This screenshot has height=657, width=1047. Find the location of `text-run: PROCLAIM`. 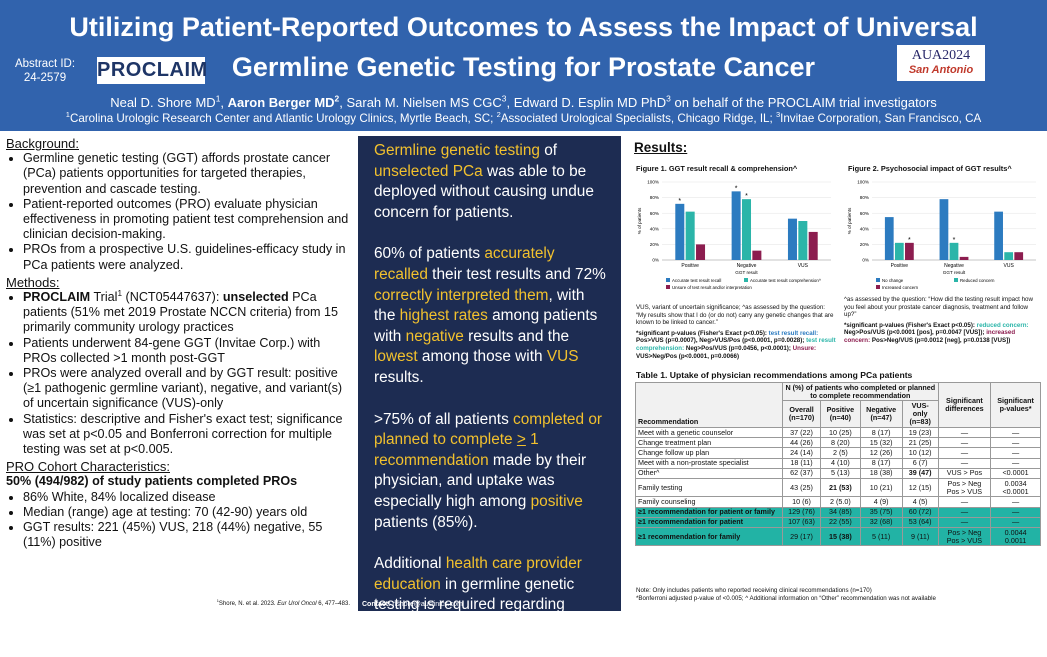

text-run: PROCLAIM is located at coordinates (57, 297).